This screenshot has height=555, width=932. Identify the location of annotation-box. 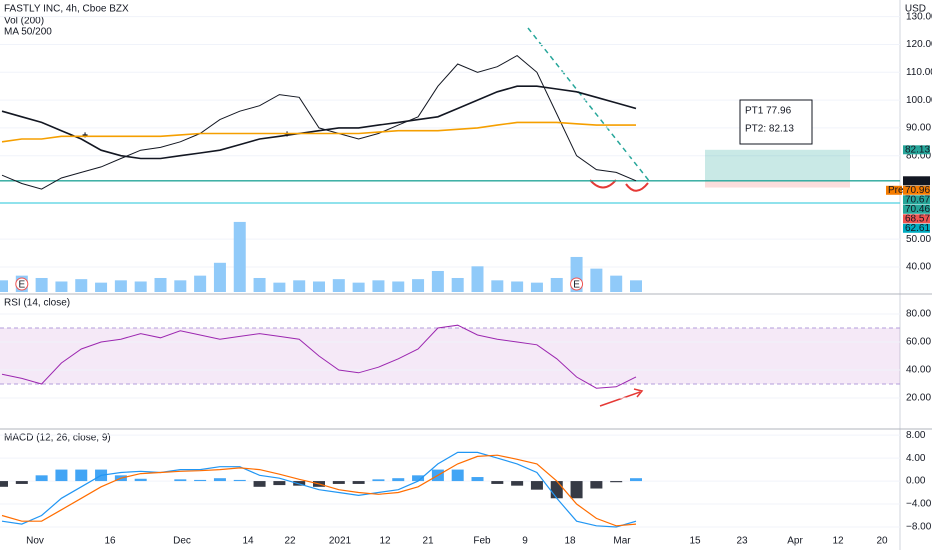
(776, 122).